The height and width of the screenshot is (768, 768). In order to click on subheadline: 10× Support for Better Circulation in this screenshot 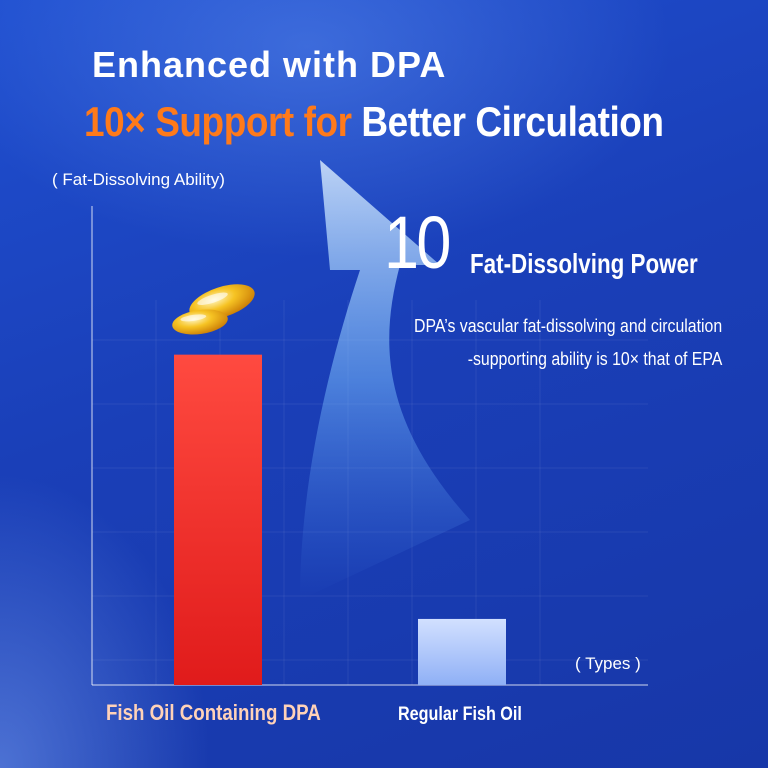, I will do `click(374, 122)`.